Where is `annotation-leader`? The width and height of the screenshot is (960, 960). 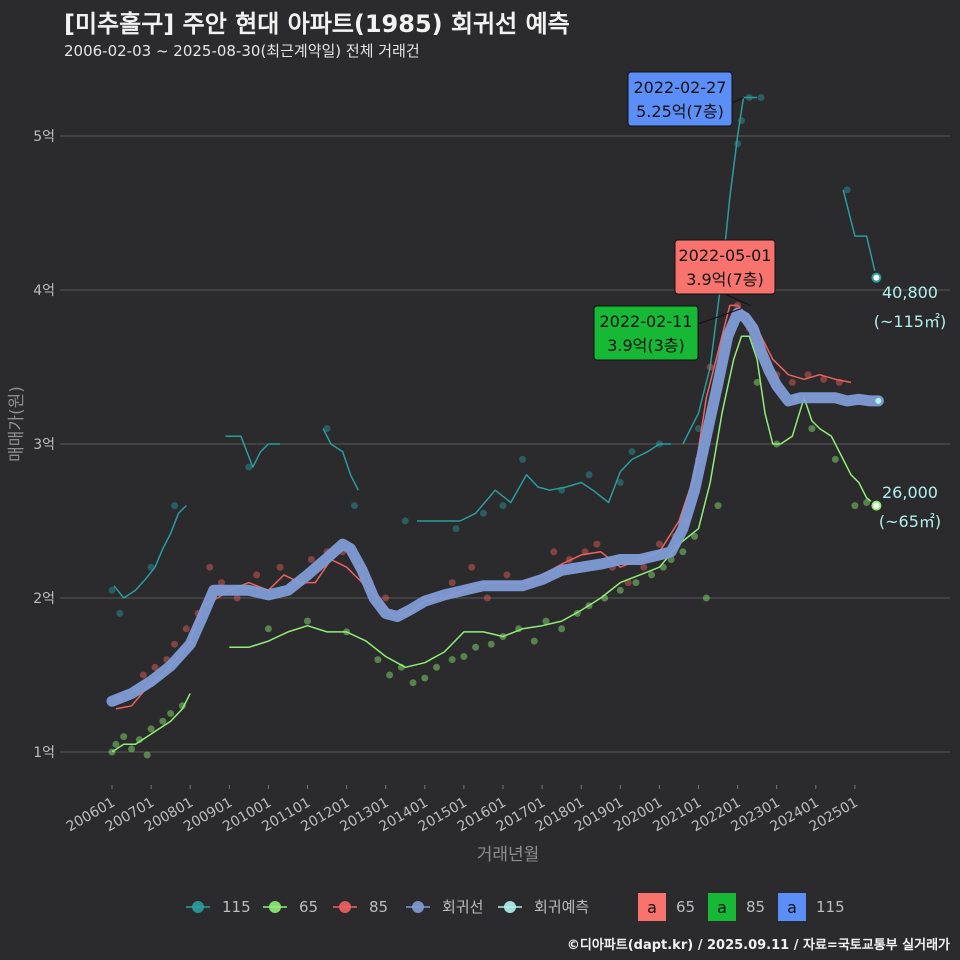 annotation-leader is located at coordinates (737, 299).